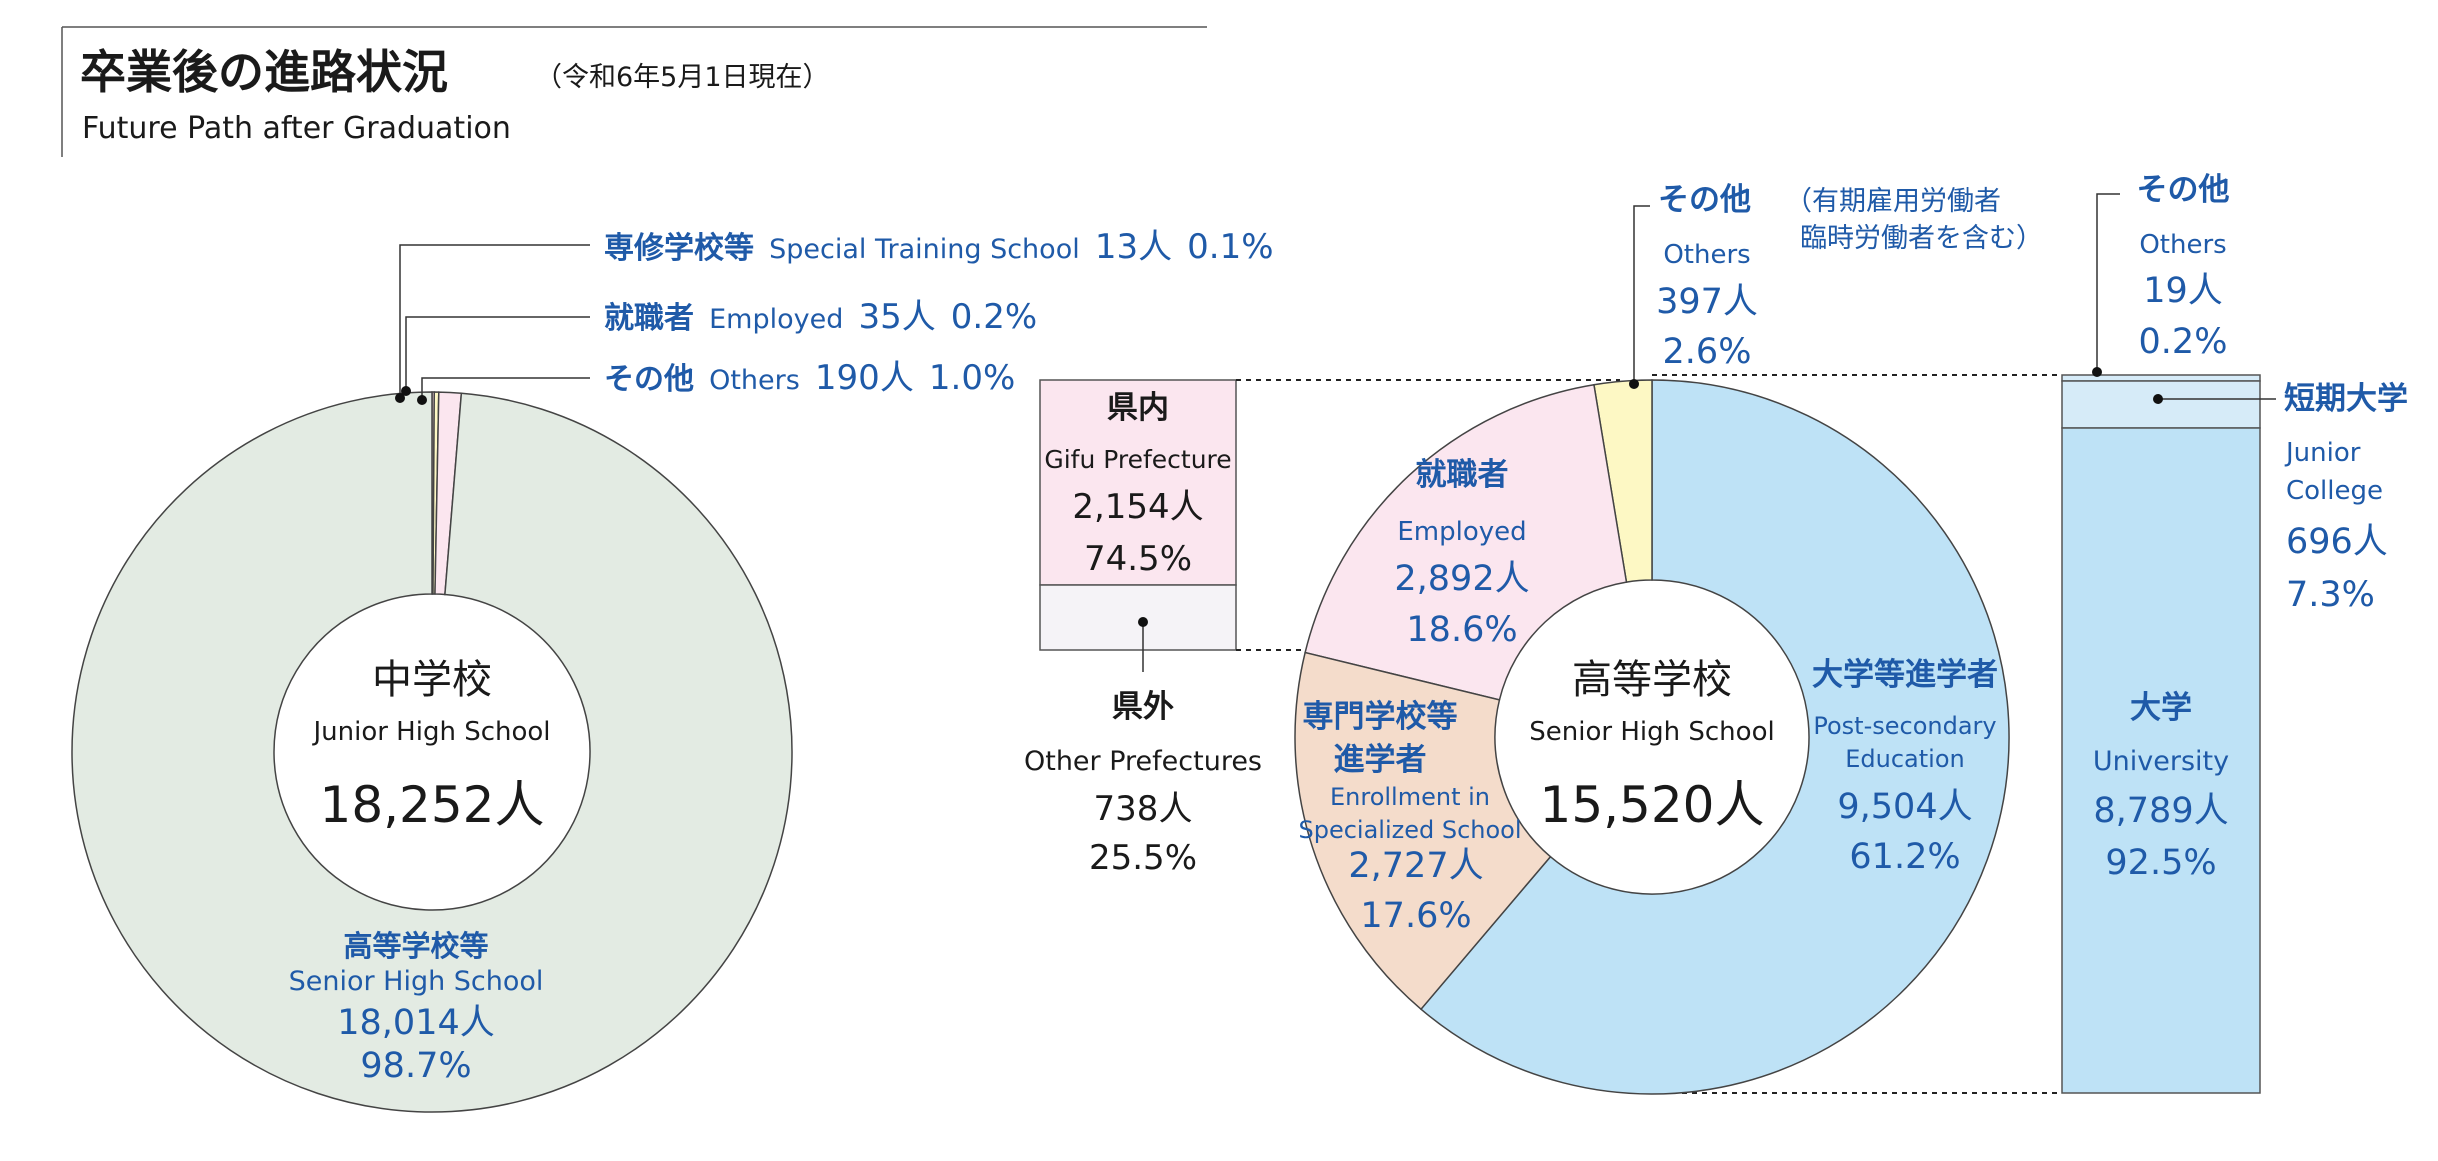  I want to click on page-date: （令和6年5月1日現在）, so click(682, 77).